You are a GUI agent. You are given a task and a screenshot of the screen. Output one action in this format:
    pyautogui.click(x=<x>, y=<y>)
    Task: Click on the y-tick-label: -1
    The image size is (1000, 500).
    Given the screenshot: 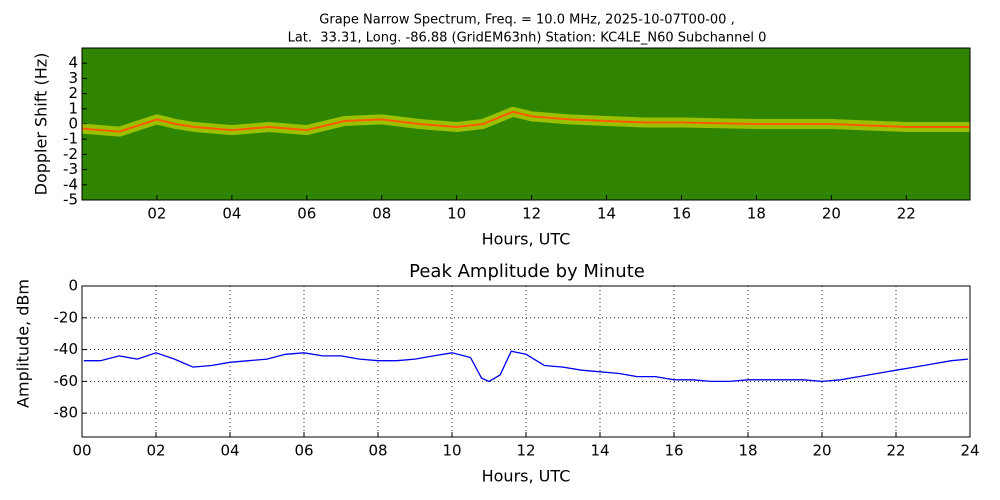 What is the action you would take?
    pyautogui.click(x=70, y=139)
    